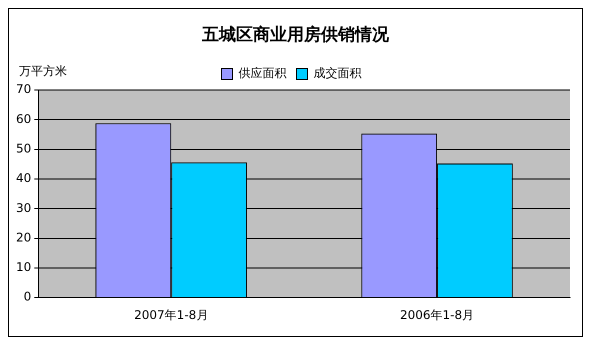  Describe the element at coordinates (262, 73) in the screenshot. I see `legend-label: 供应面积` at that location.